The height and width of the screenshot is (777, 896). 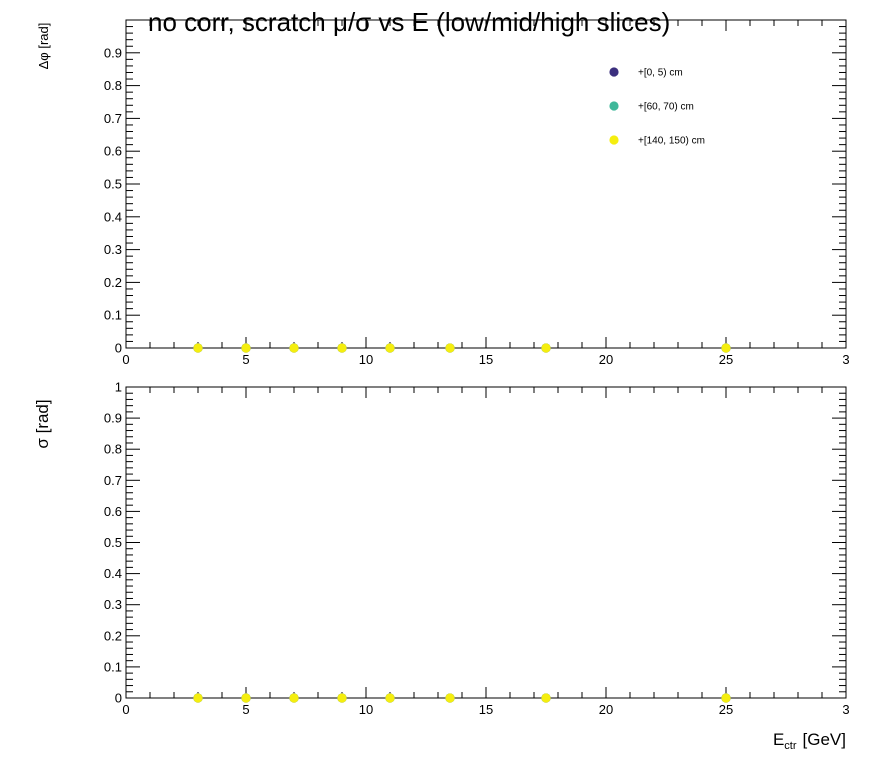 What do you see at coordinates (671, 141) in the screenshot?
I see `legend-label: +[140, 150) cm` at bounding box center [671, 141].